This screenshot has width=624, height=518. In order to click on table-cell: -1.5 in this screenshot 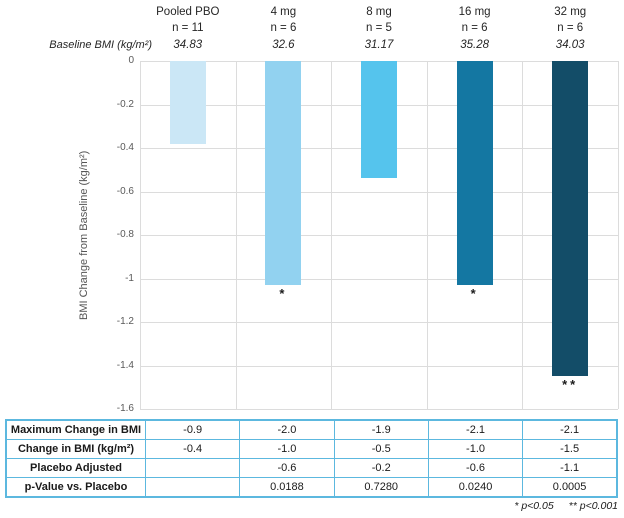, I will do `click(570, 449)`.